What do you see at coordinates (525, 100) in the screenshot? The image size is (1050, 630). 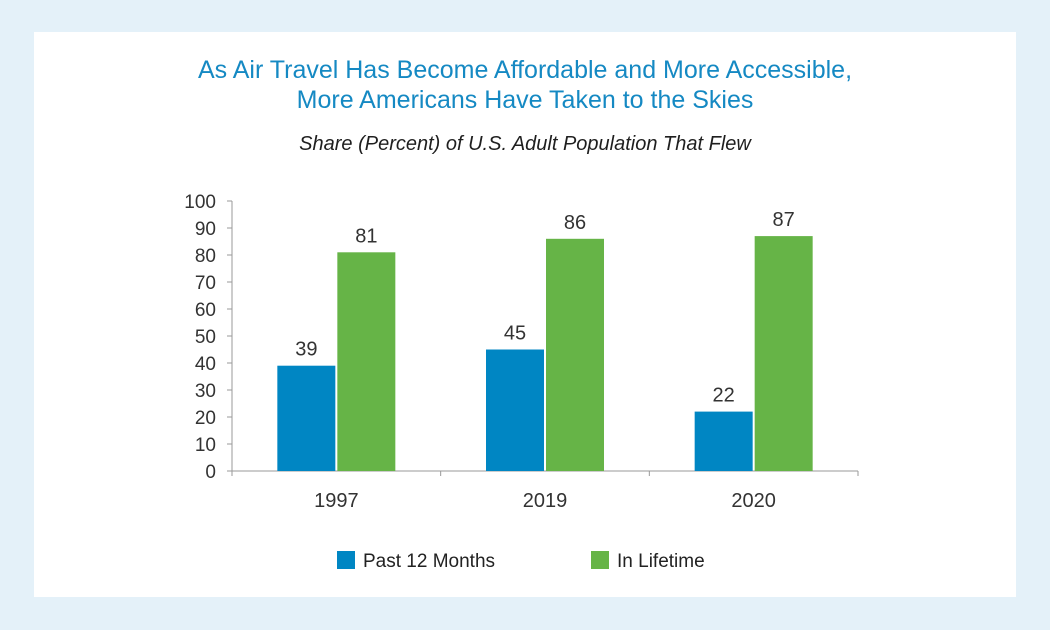 I see `chart-title-line-2: More Americans Have Taken to the Skies` at bounding box center [525, 100].